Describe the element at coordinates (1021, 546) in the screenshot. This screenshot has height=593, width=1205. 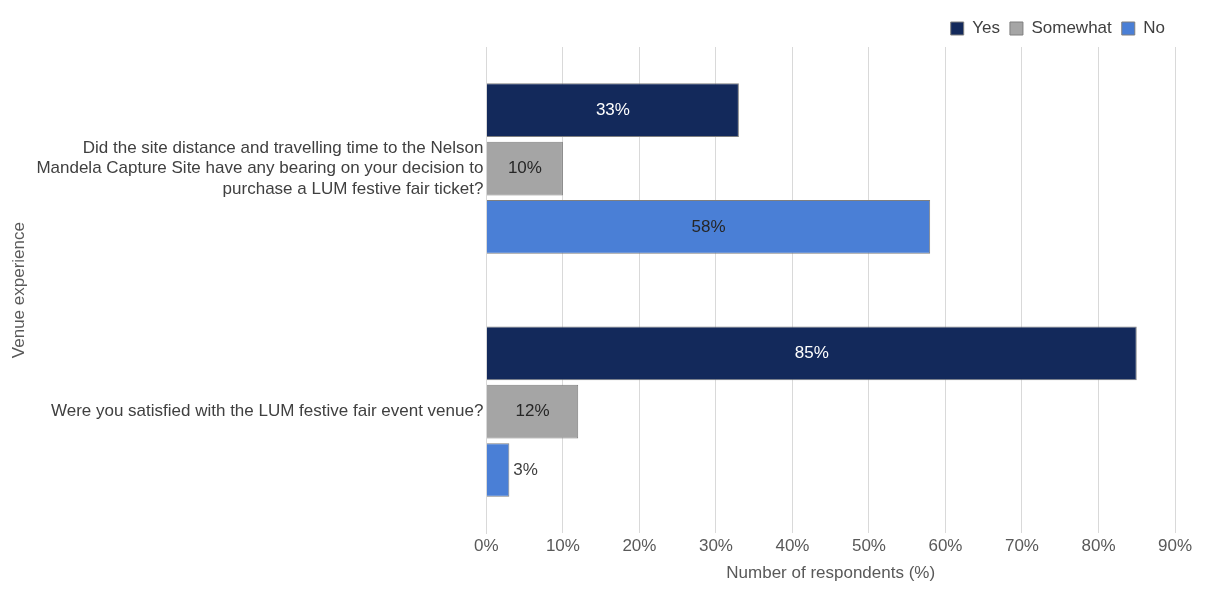
I see `x-tick-label: 70%` at that location.